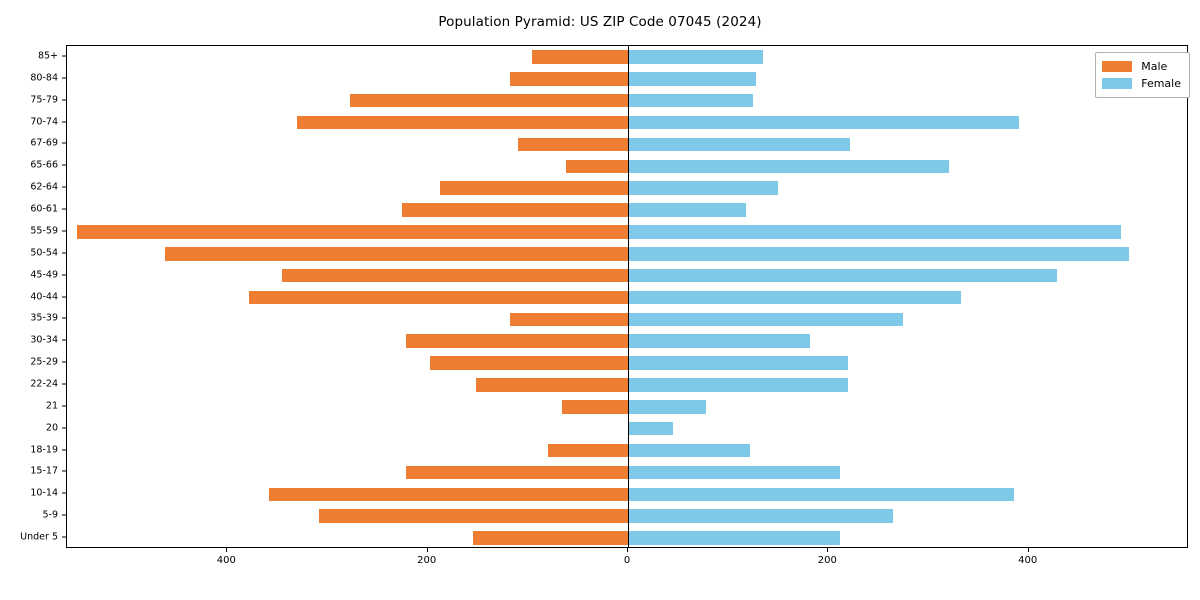  Describe the element at coordinates (44, 165) in the screenshot. I see `y-tick-label: 65-66` at that location.